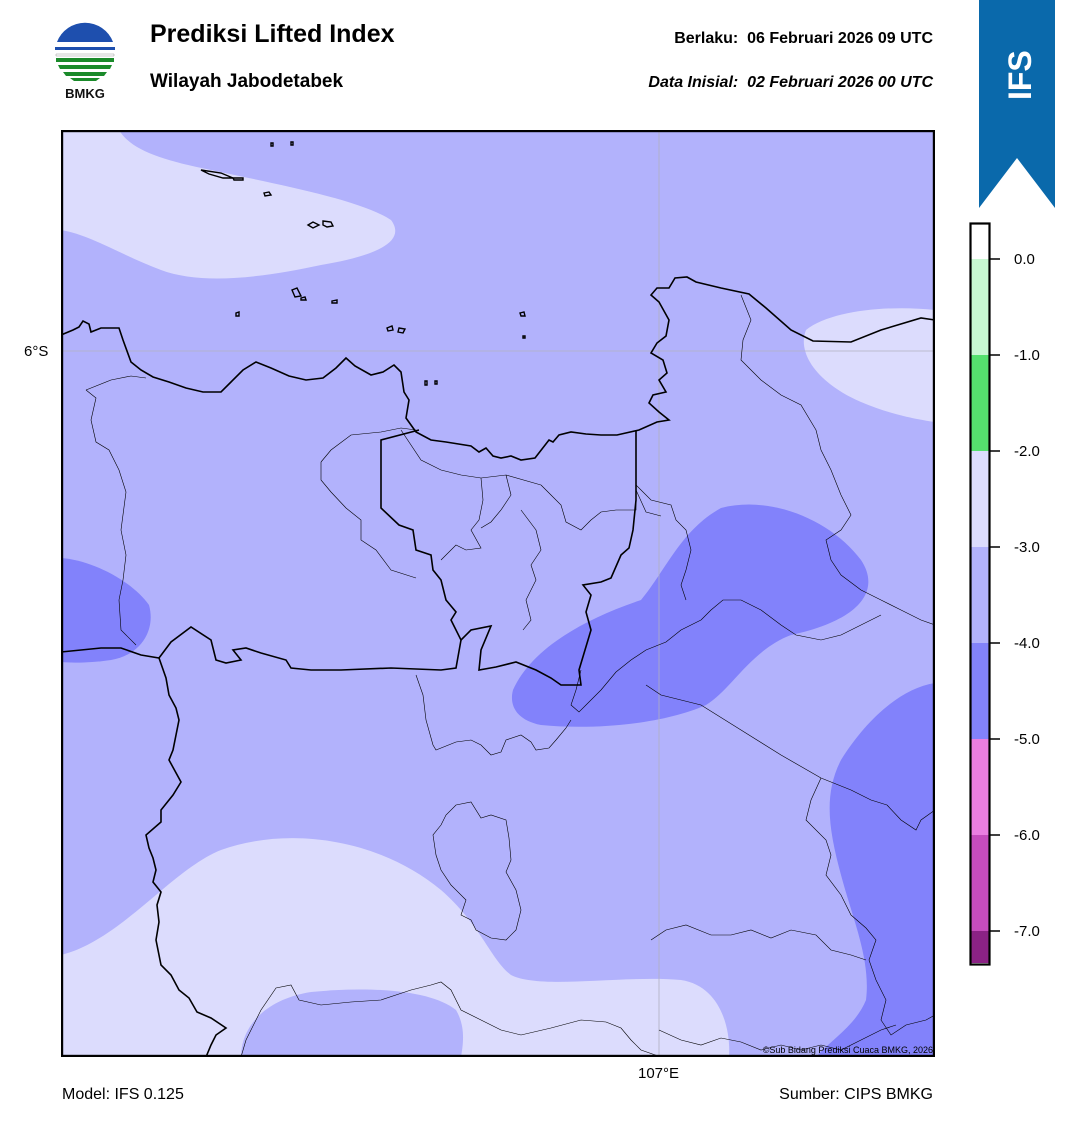  Describe the element at coordinates (856, 1094) in the screenshot. I see `source-info: Sumber: CIPS BMKG` at that location.